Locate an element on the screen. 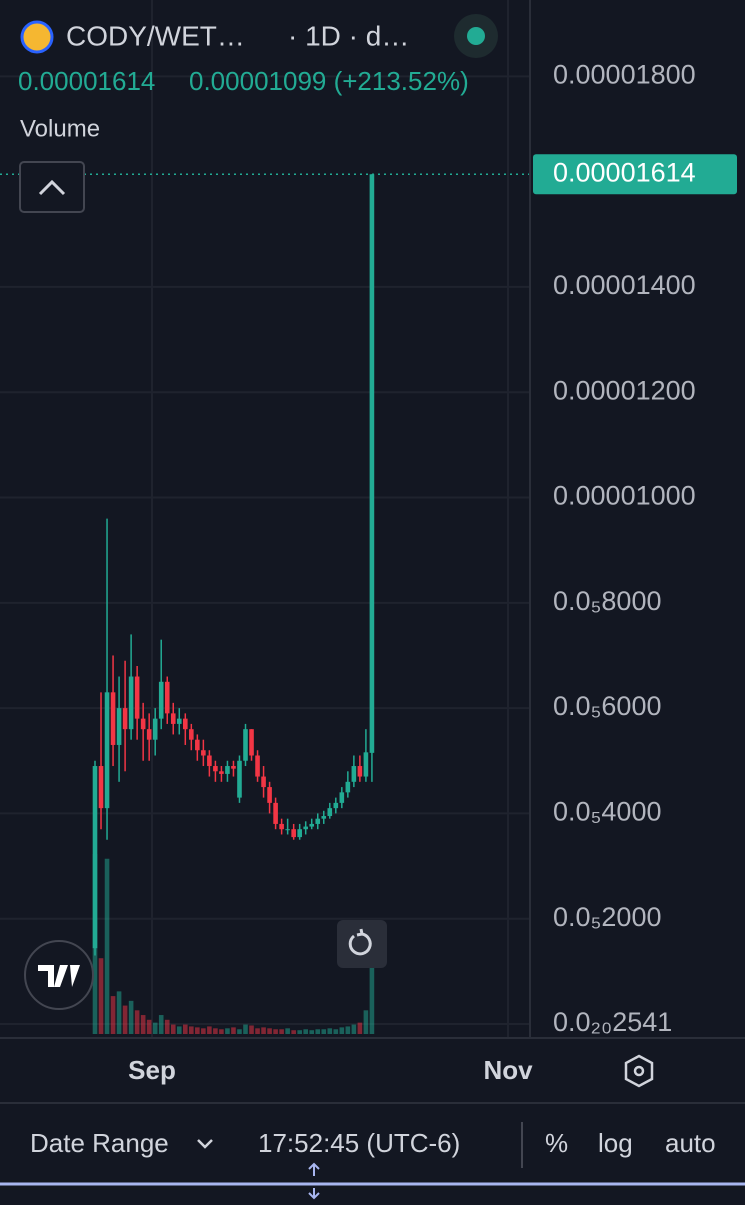 The height and width of the screenshot is (1205, 745). y-tick-label: 0.00001400 is located at coordinates (624, 285).